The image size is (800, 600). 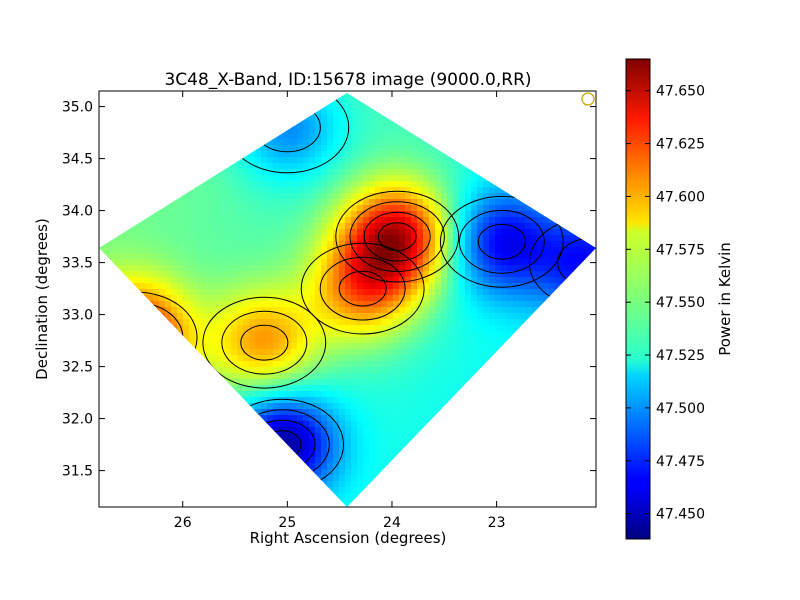 I want to click on y-tick-label: 35.0, so click(x=77, y=108).